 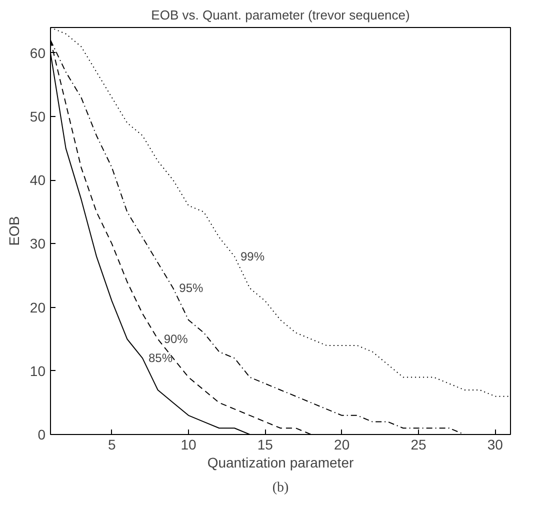 I want to click on y-tick-label: 60, so click(x=38, y=52).